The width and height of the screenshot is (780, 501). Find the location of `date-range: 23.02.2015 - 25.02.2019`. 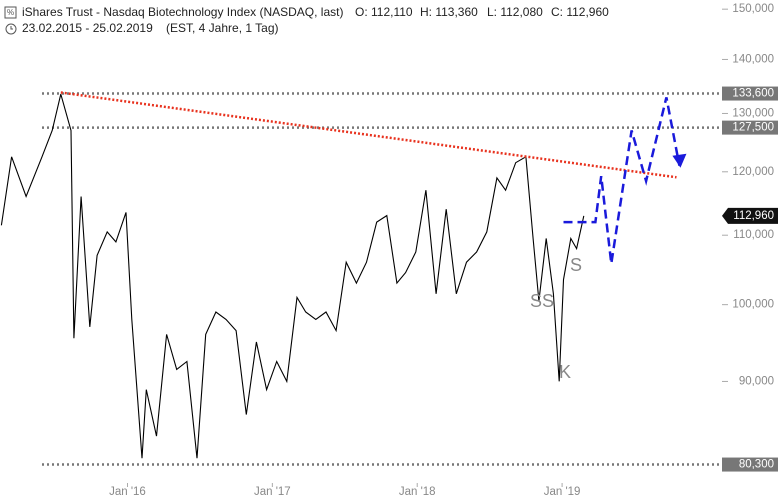

date-range: 23.02.2015 - 25.02.2019 is located at coordinates (87, 28).